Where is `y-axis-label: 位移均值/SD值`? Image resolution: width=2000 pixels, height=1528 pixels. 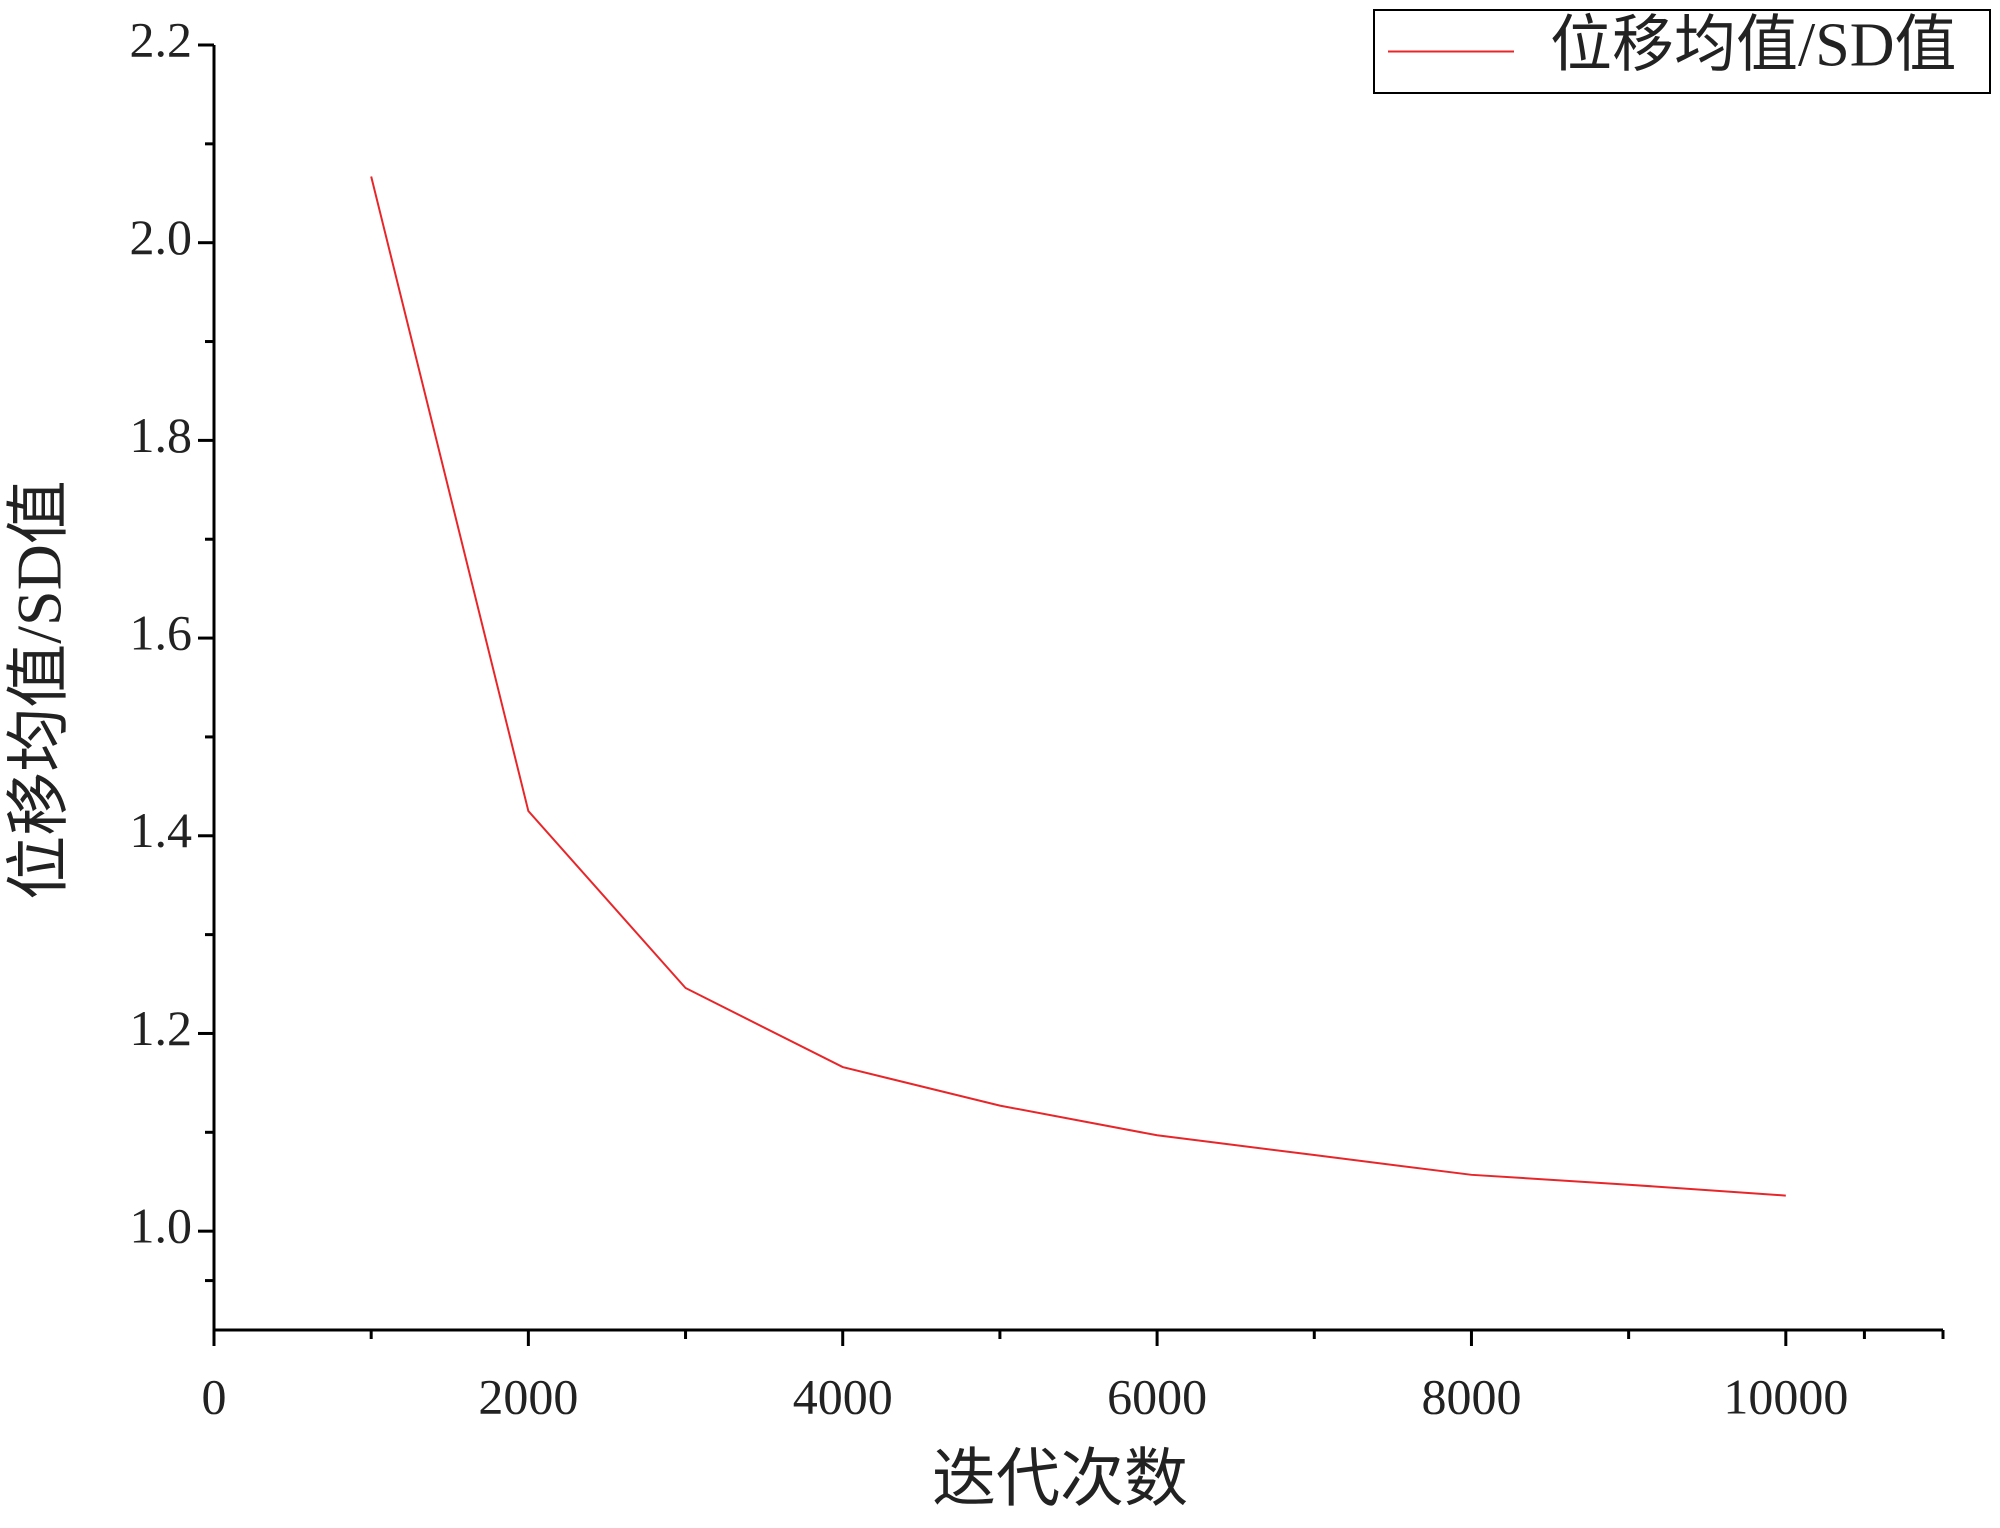 y-axis-label: 位移均值/SD值 is located at coordinates (39, 690).